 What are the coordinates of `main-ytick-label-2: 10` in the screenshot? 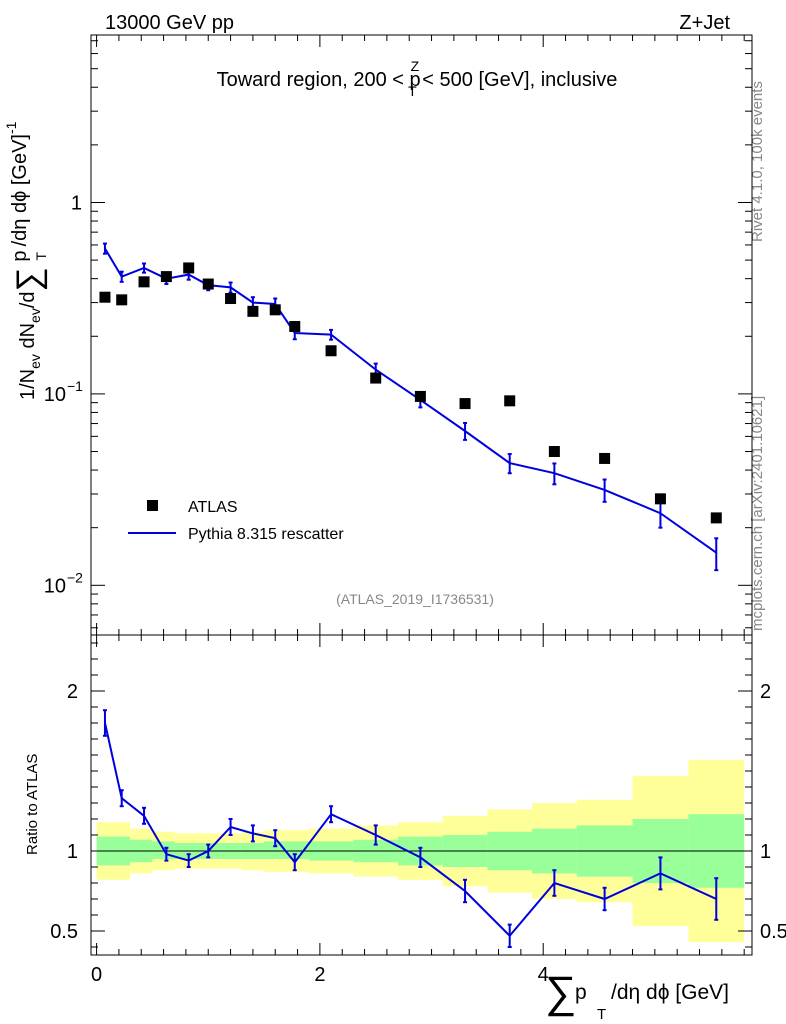 It's located at (55, 586).